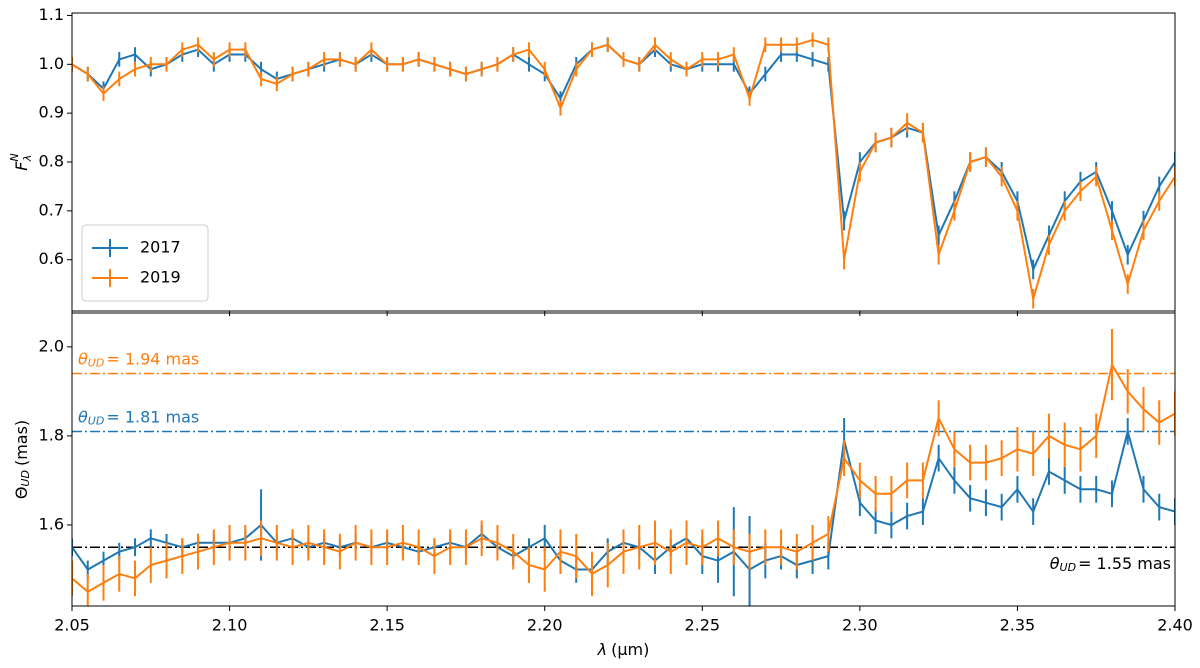  I want to click on y-tick-label: 1.0, so click(51, 63).